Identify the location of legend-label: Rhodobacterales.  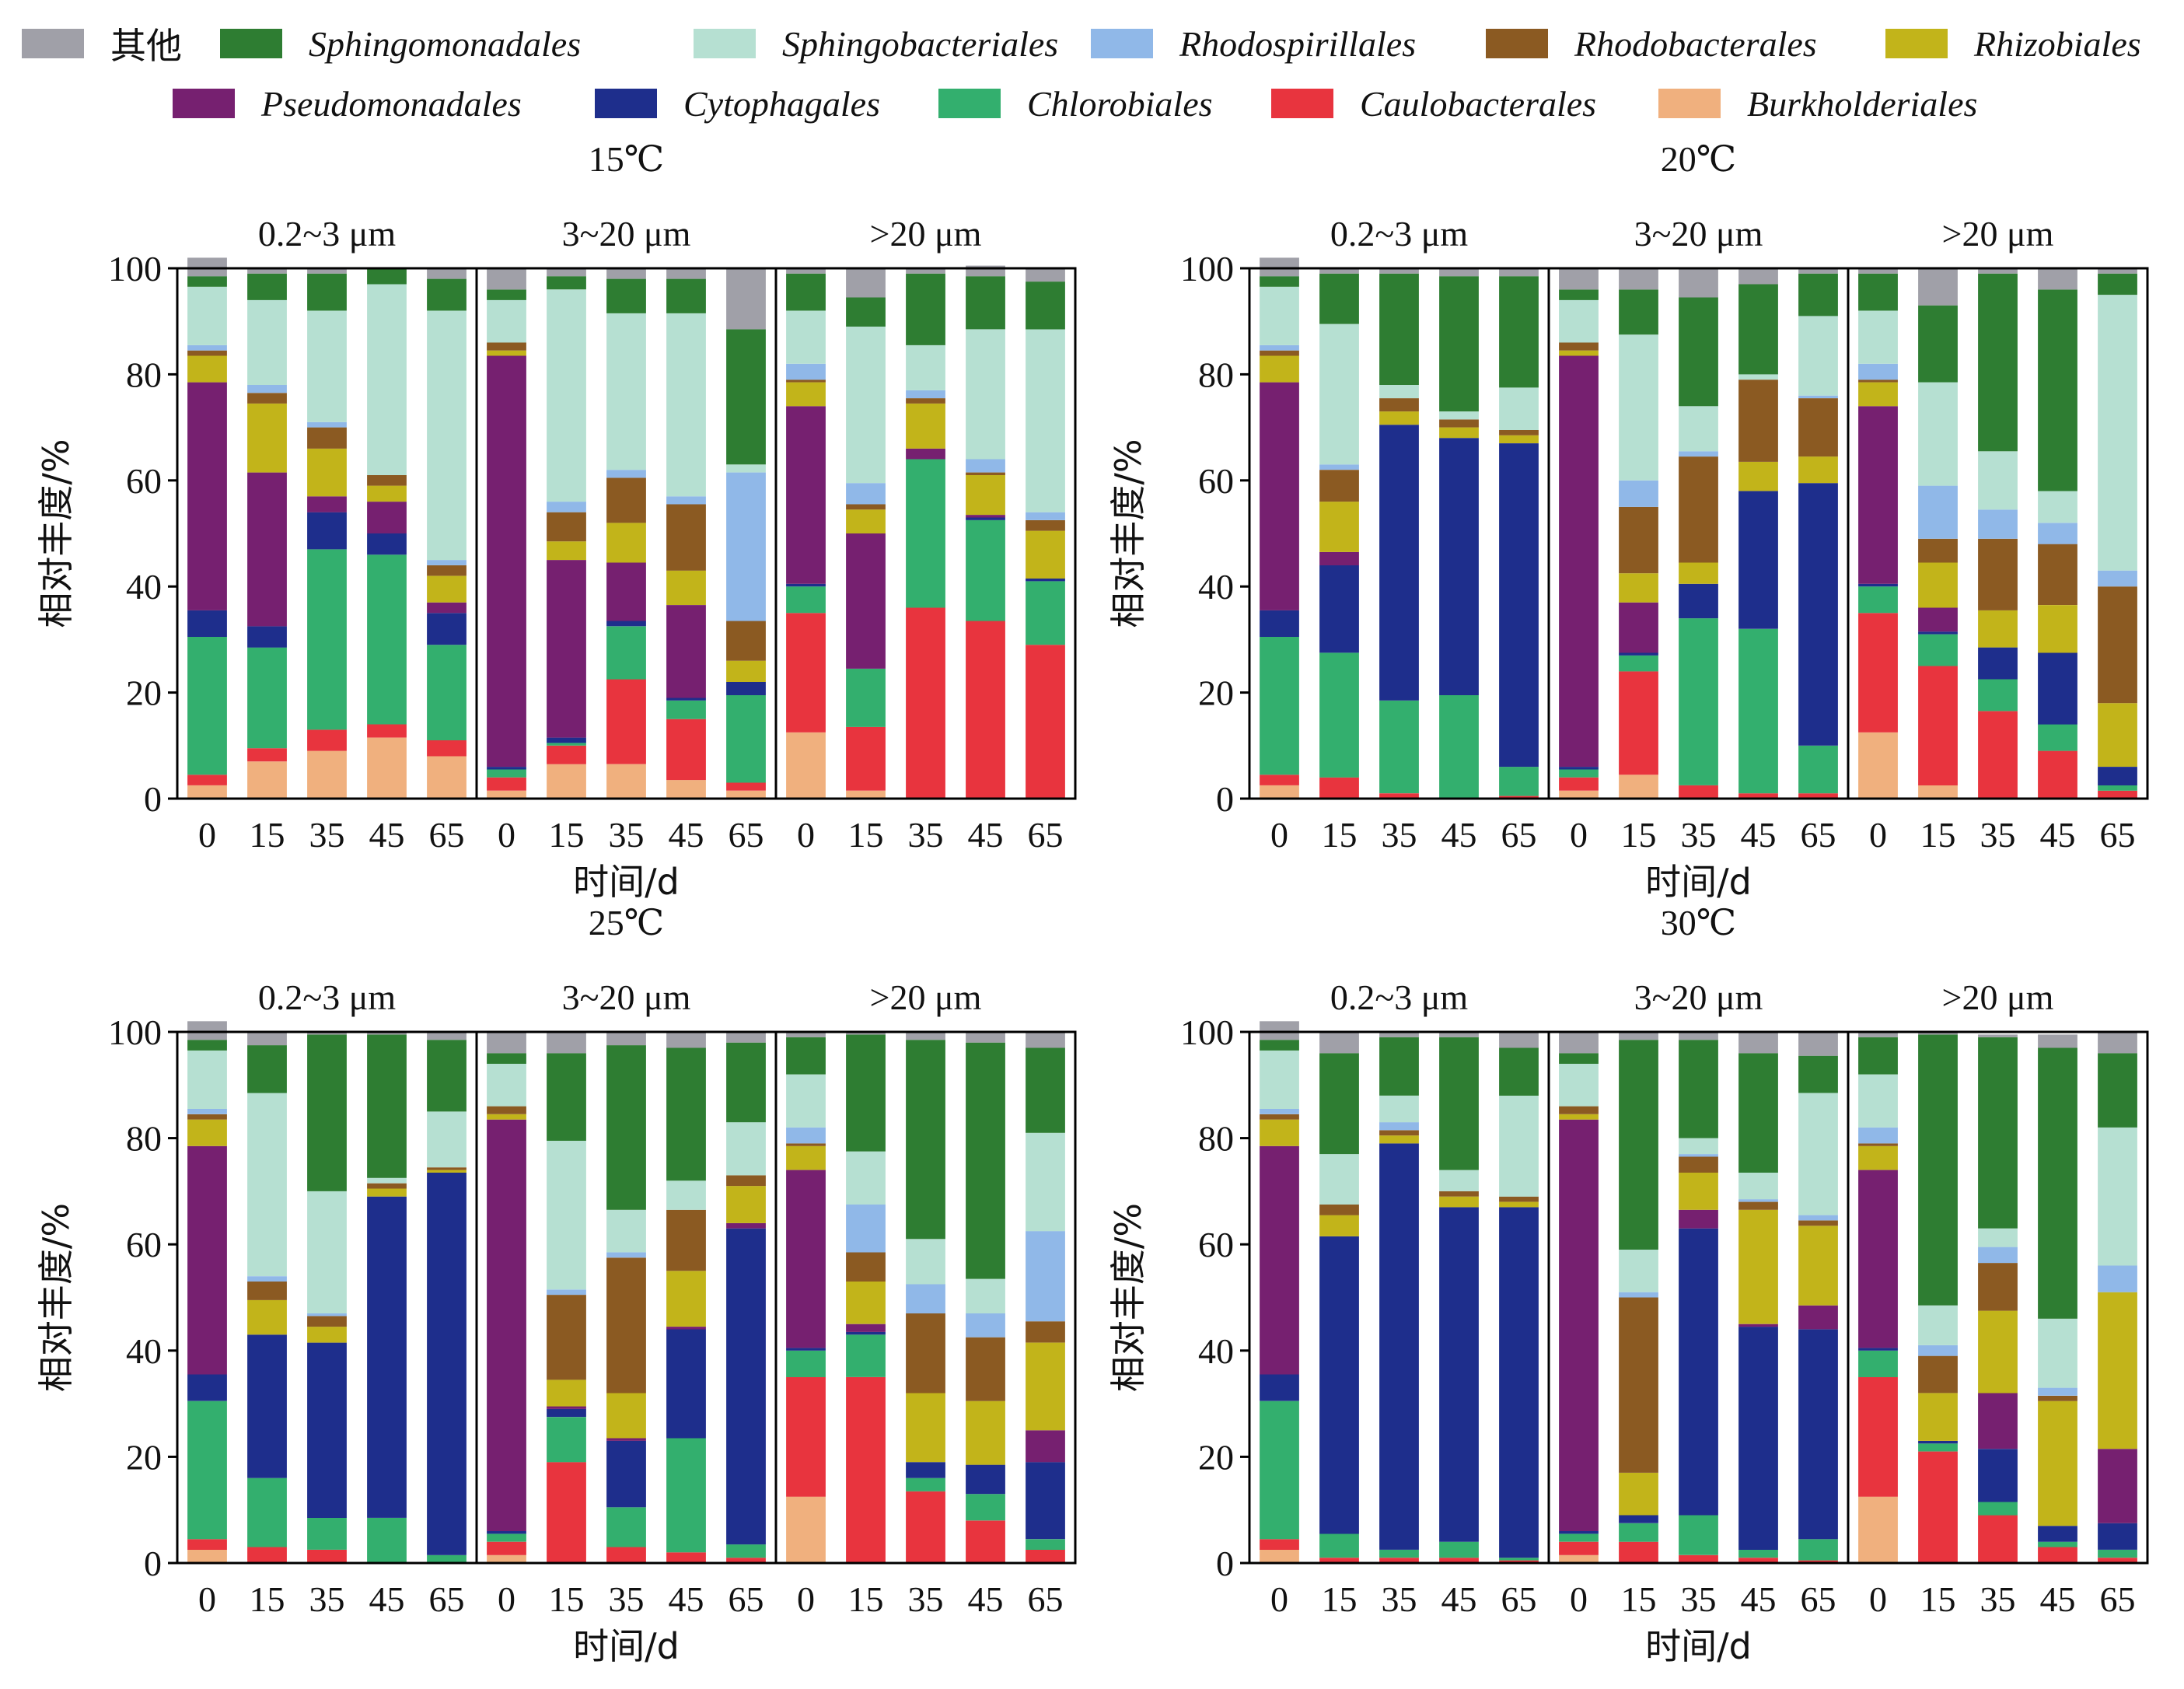
(1695, 44).